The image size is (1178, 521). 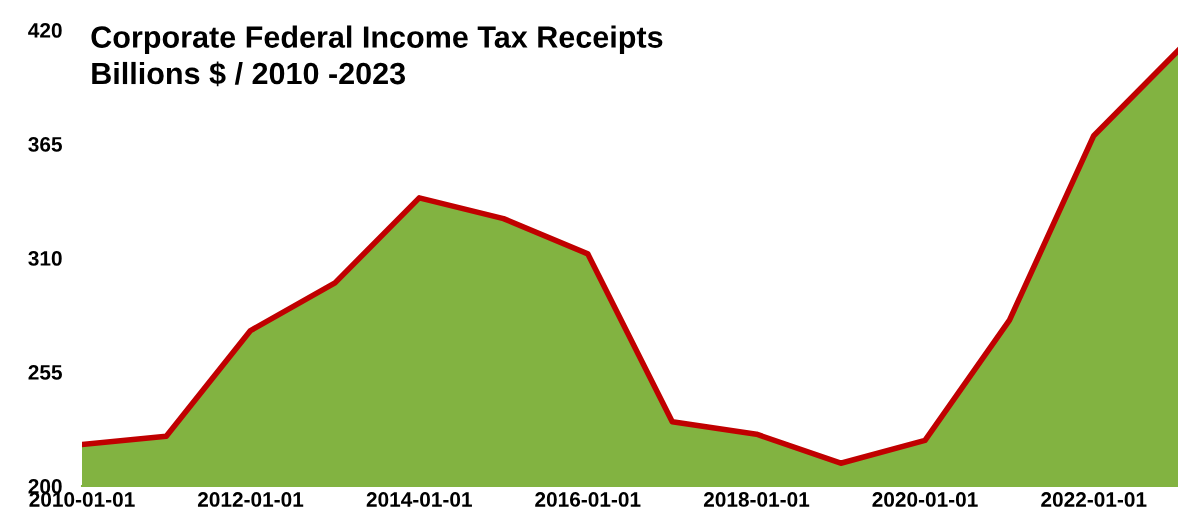 I want to click on y-tick-label: 255, so click(x=45, y=372).